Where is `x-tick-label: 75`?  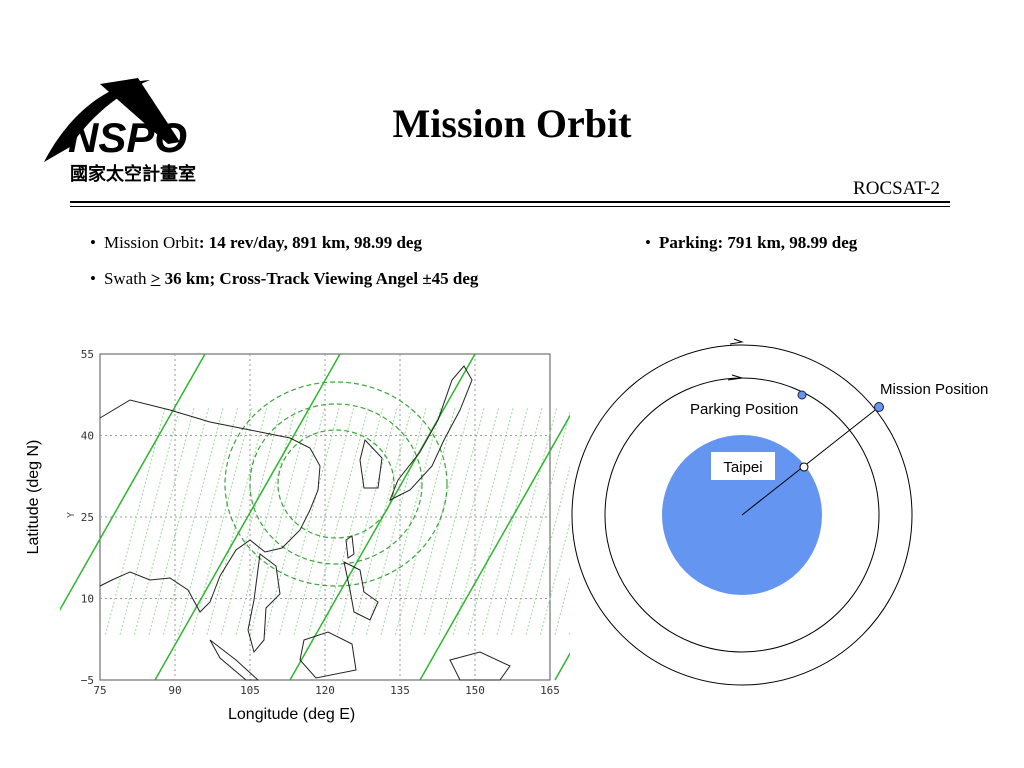
x-tick-label: 75 is located at coordinates (99, 690).